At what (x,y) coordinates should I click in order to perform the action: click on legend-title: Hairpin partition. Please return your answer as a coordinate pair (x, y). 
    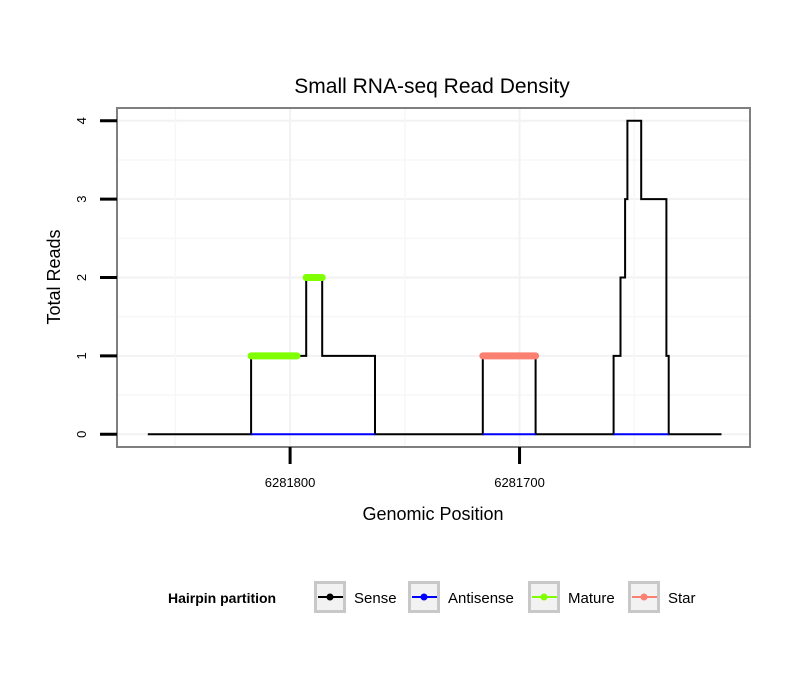
    Looking at the image, I should click on (222, 598).